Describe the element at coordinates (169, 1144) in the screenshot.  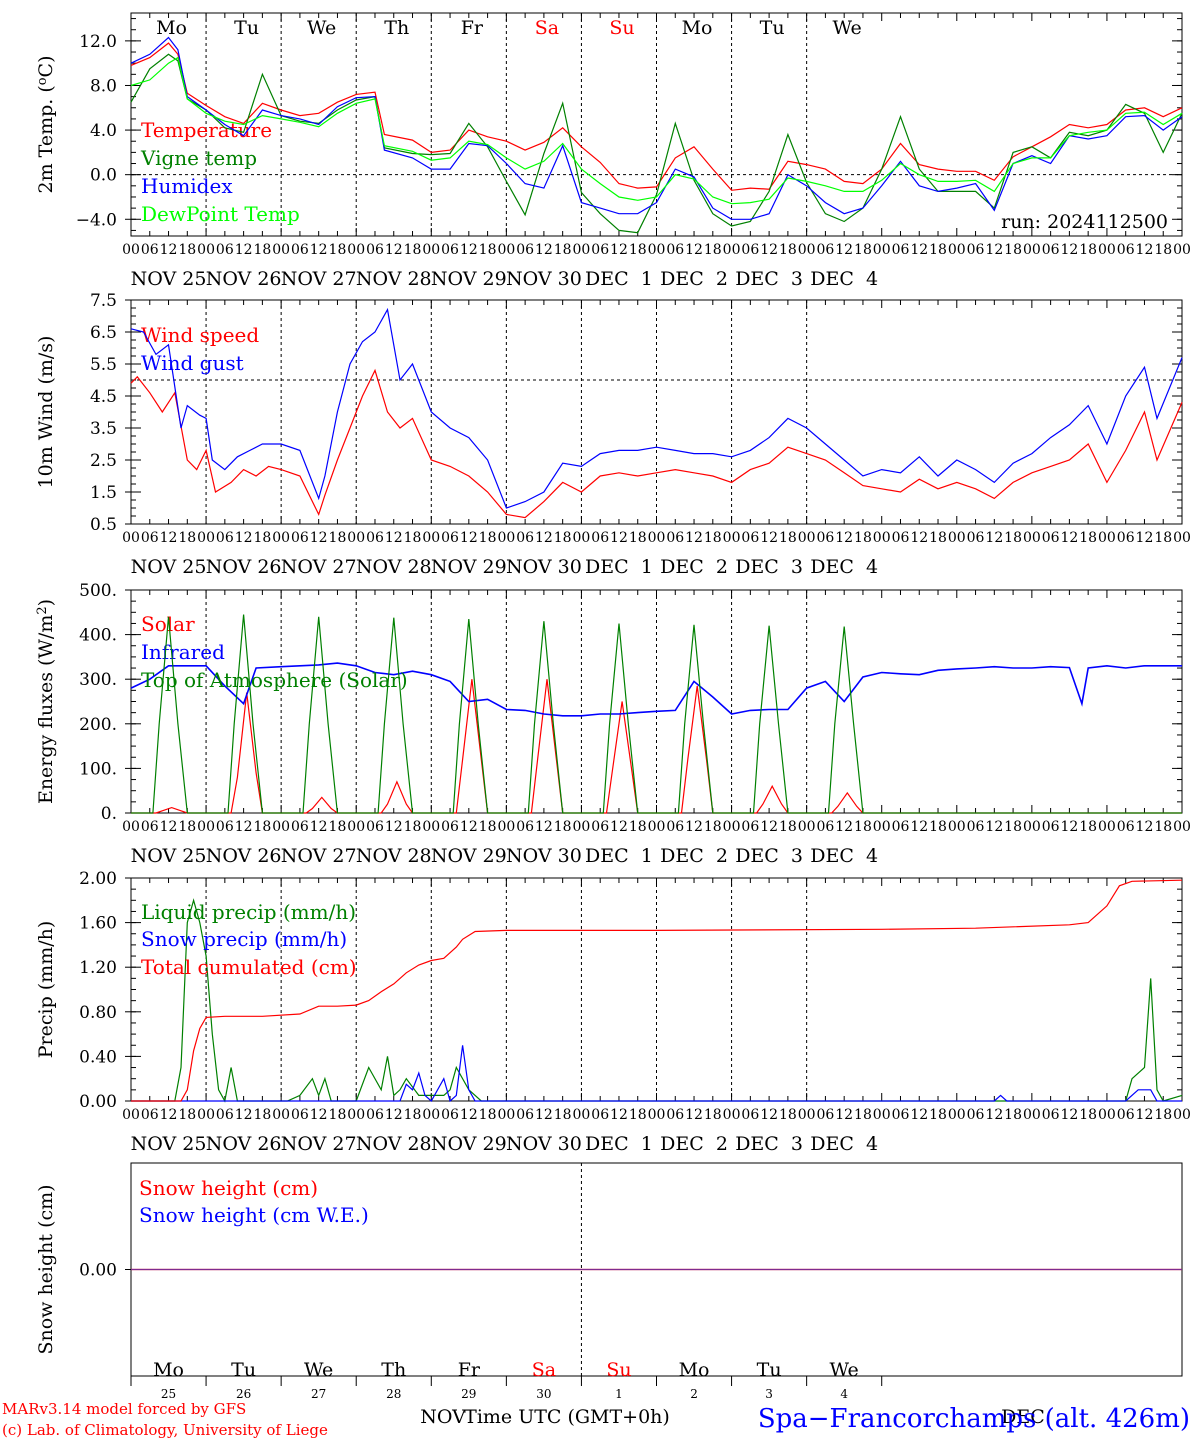
I see `date-label: NOV 25` at that location.